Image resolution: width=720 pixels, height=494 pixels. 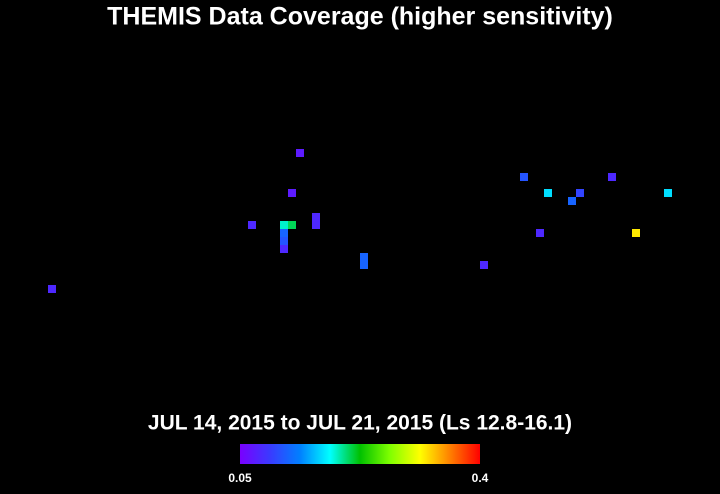 What do you see at coordinates (360, 454) in the screenshot?
I see `colorbar` at bounding box center [360, 454].